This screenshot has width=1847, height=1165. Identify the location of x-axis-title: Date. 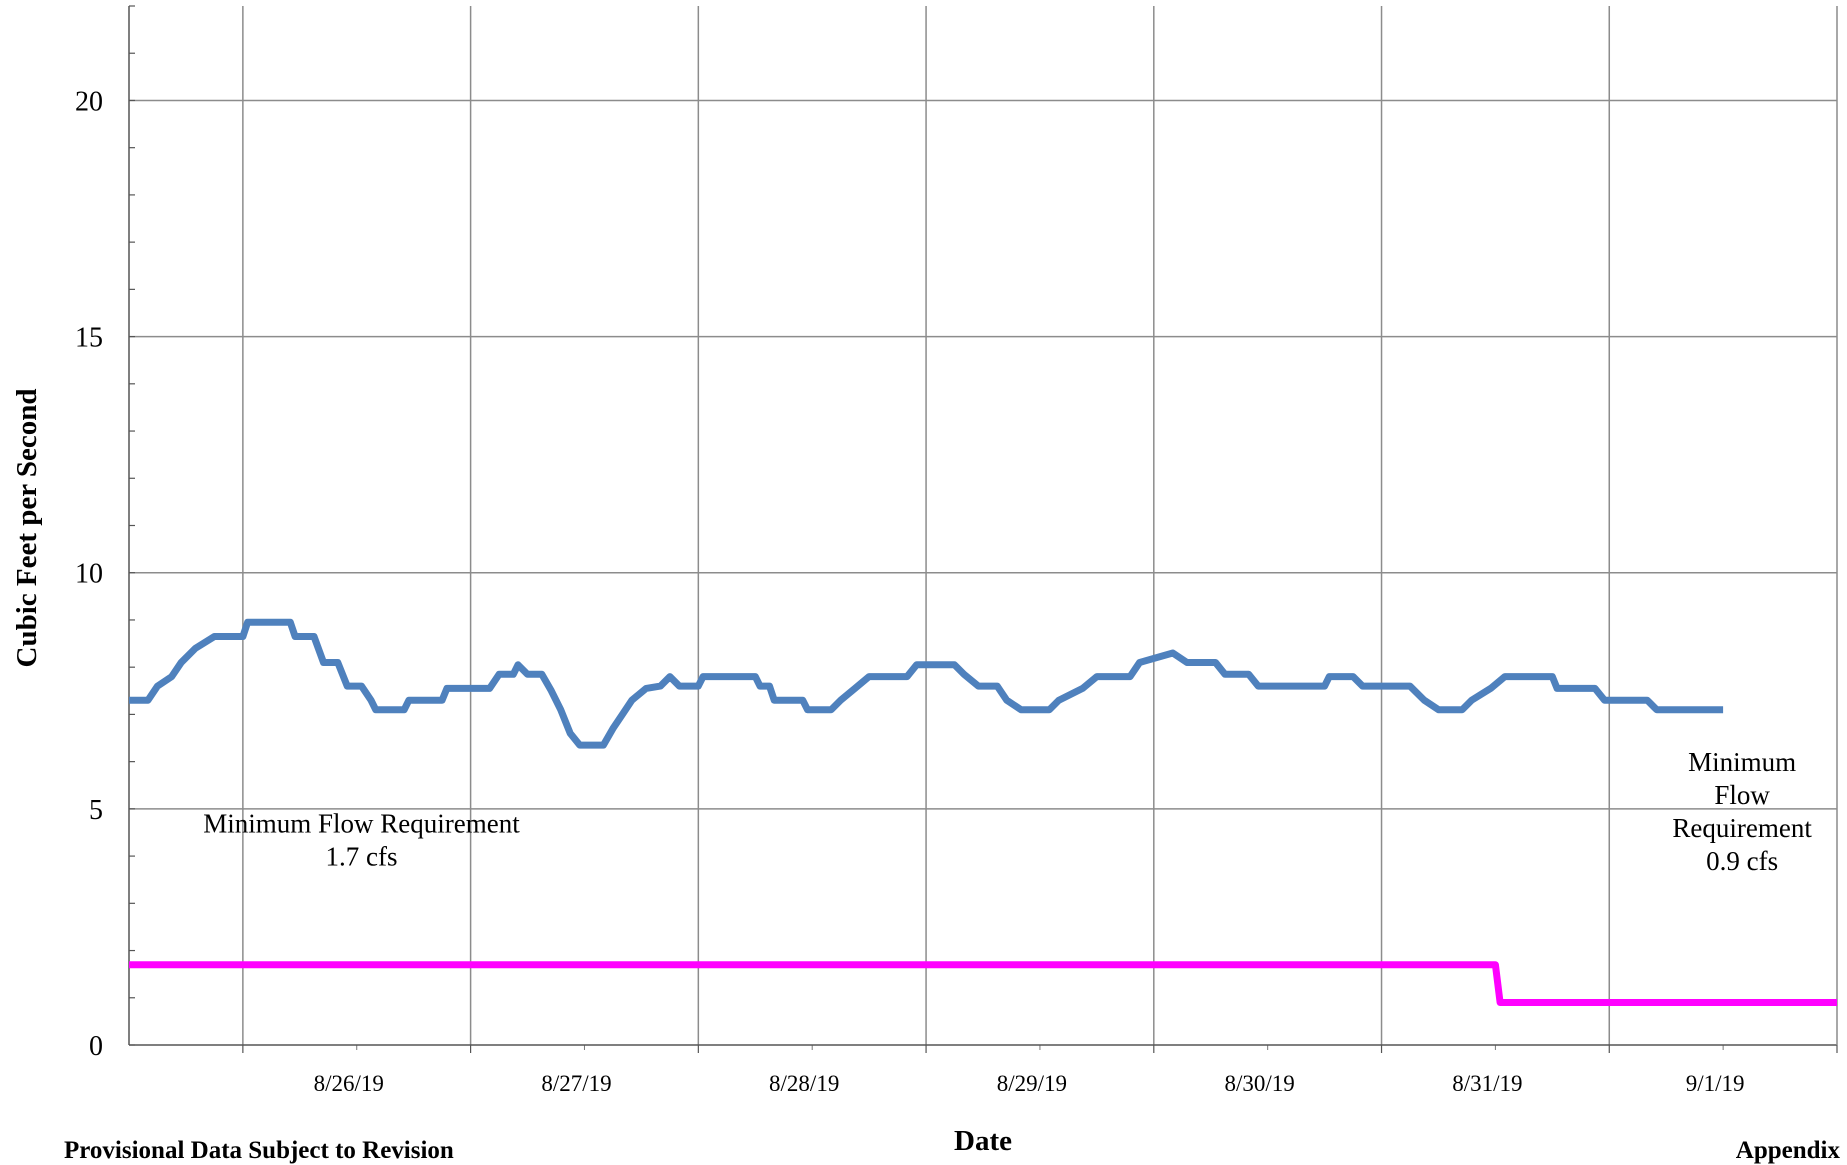
(983, 1140).